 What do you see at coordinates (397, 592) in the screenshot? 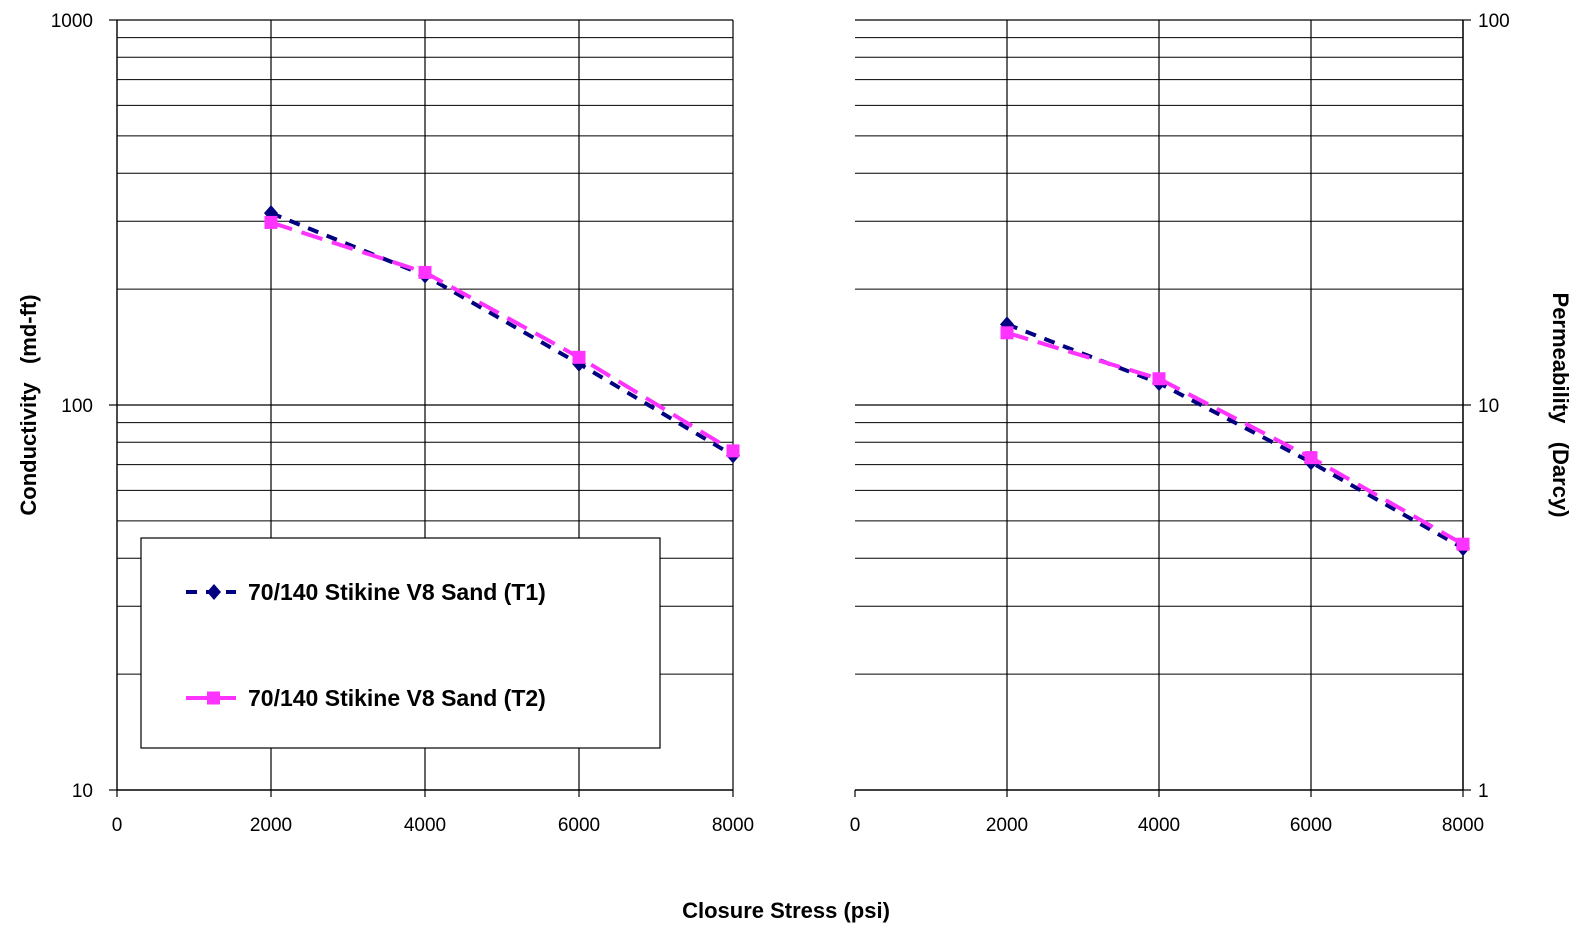
I see `legend-label-1: 70/140 Stikine V8 Sand (T1)` at bounding box center [397, 592].